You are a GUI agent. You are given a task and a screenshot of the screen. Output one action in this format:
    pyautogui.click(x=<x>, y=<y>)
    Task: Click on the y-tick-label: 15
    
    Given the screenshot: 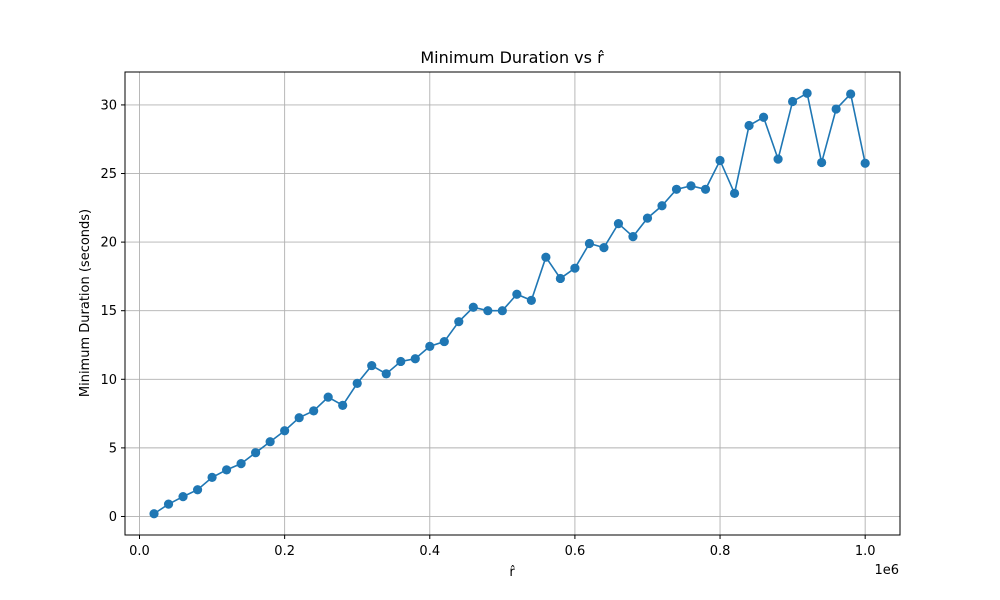 What is the action you would take?
    pyautogui.click(x=108, y=311)
    